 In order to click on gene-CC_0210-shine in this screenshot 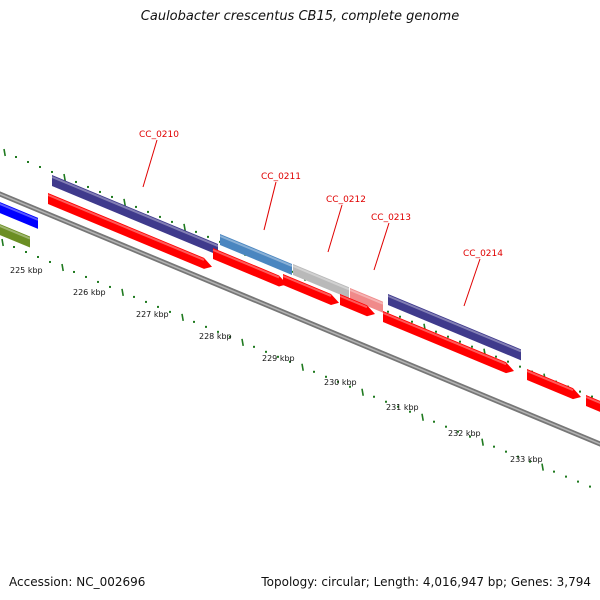, I will do `click(135, 211)`.